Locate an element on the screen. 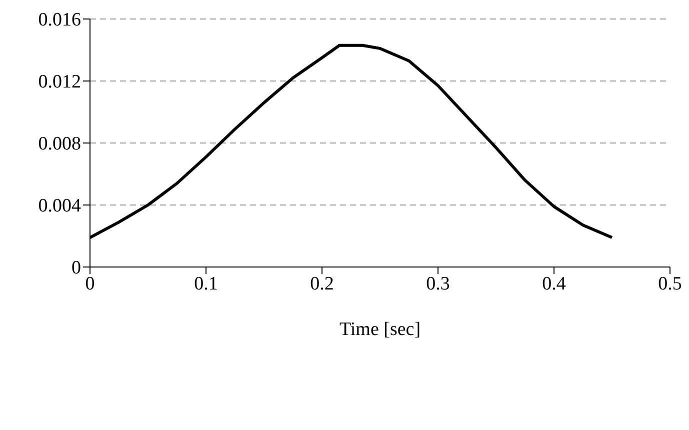 Image resolution: width=689 pixels, height=430 pixels. y-tick-label: 0.012 is located at coordinates (59, 82).